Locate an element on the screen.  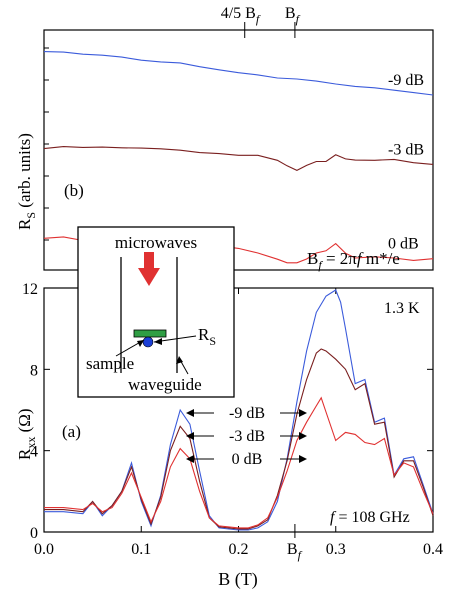
panel-a-xtick-label: 0.2 is located at coordinates (239, 549).